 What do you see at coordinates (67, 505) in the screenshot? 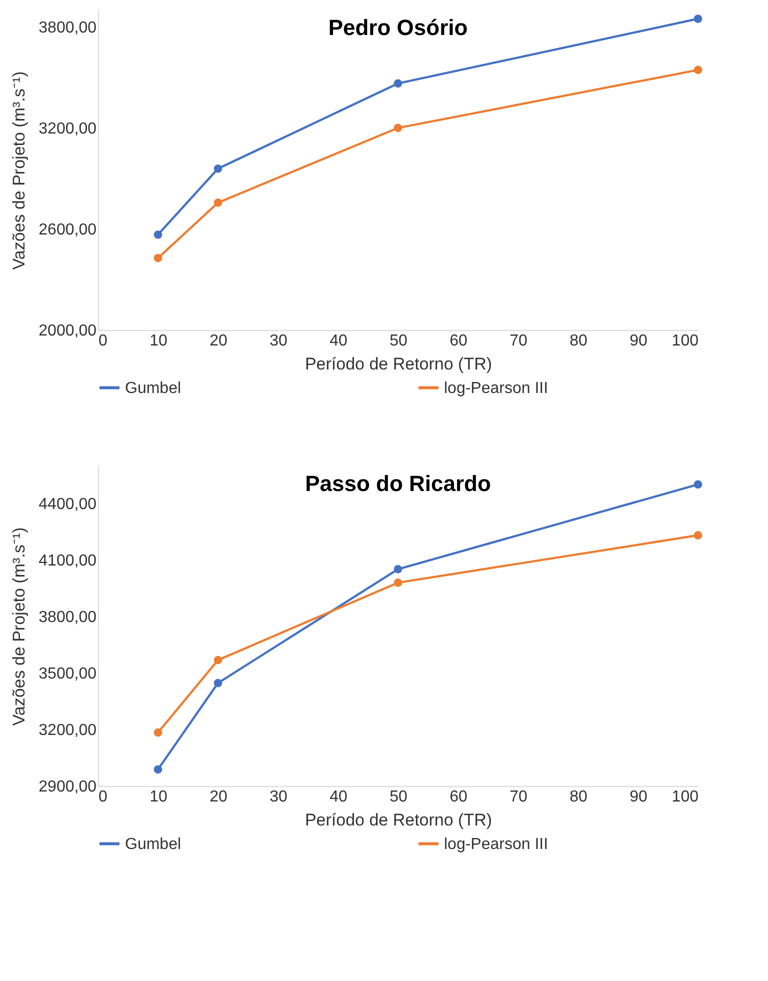
I see `y-tick-label: 4400,00` at bounding box center [67, 505].